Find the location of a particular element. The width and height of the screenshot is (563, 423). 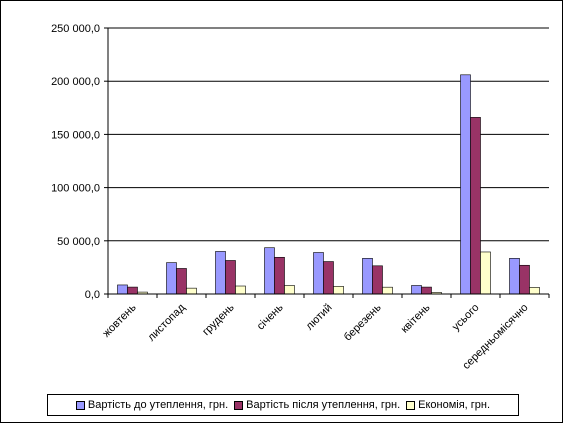

x-tick-label: березень is located at coordinates (363, 322).